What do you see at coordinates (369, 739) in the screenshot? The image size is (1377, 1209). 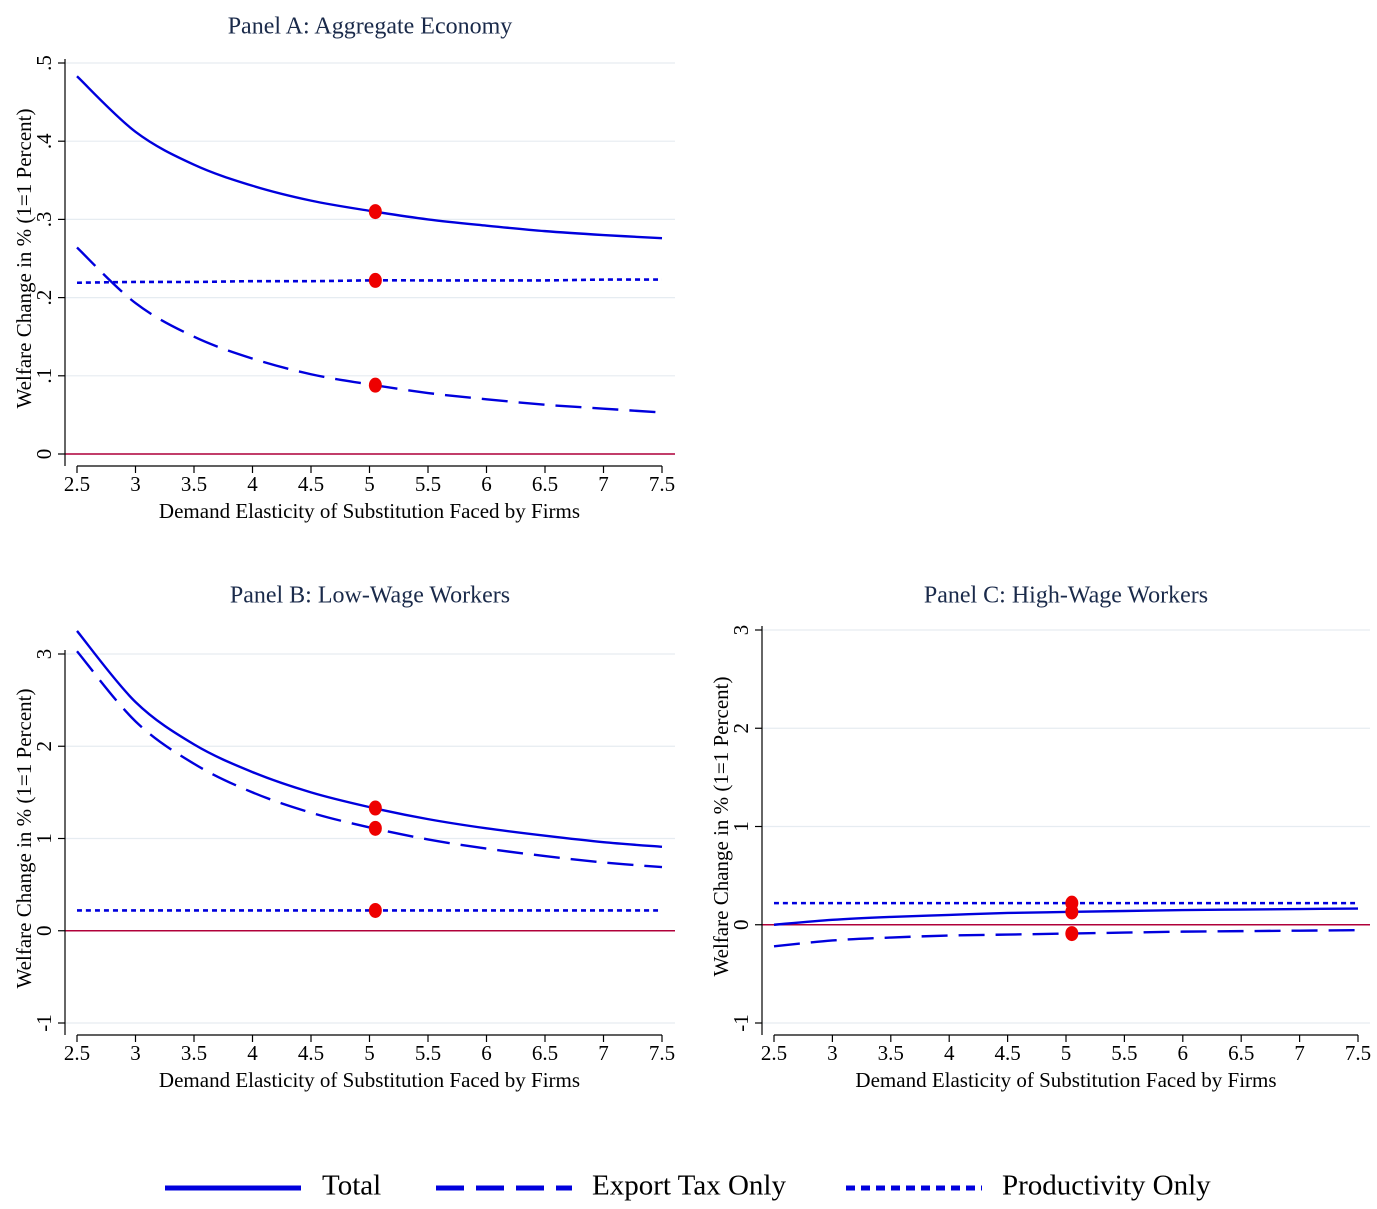 I see `series-total` at bounding box center [369, 739].